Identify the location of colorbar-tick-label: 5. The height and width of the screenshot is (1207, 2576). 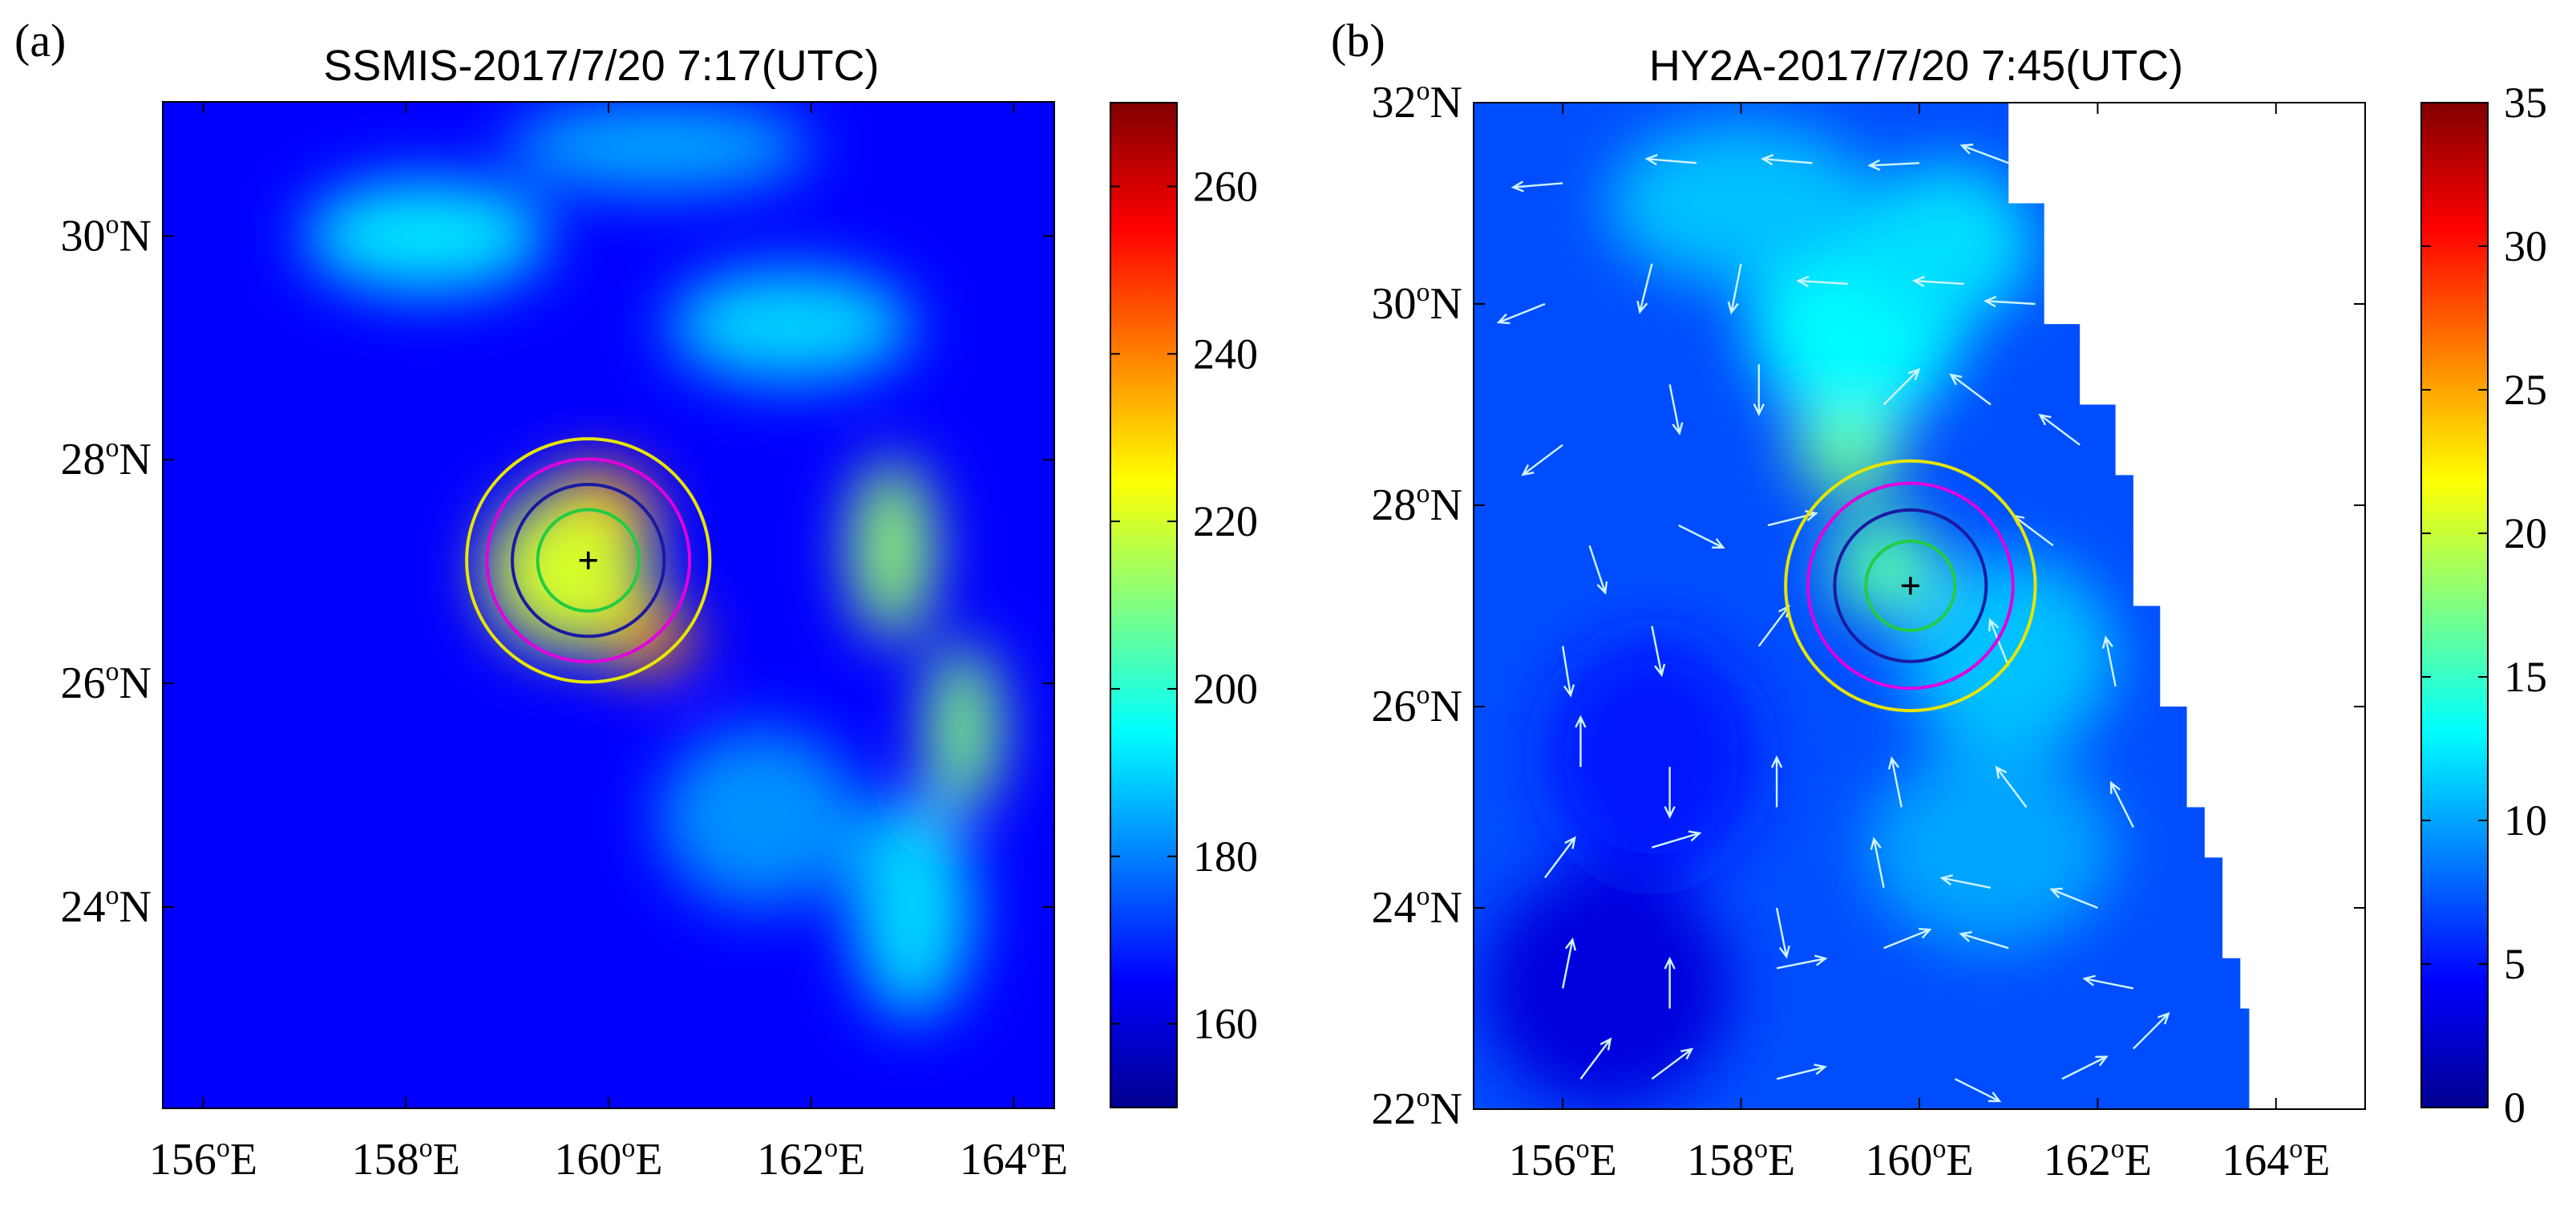
(2514, 964).